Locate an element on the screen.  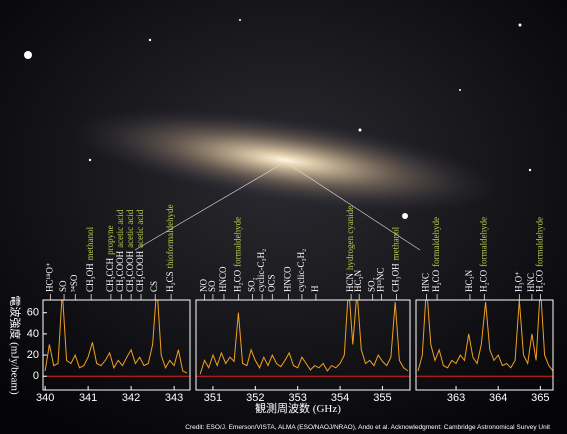
y-tick-label: 40 is located at coordinates (33, 334).